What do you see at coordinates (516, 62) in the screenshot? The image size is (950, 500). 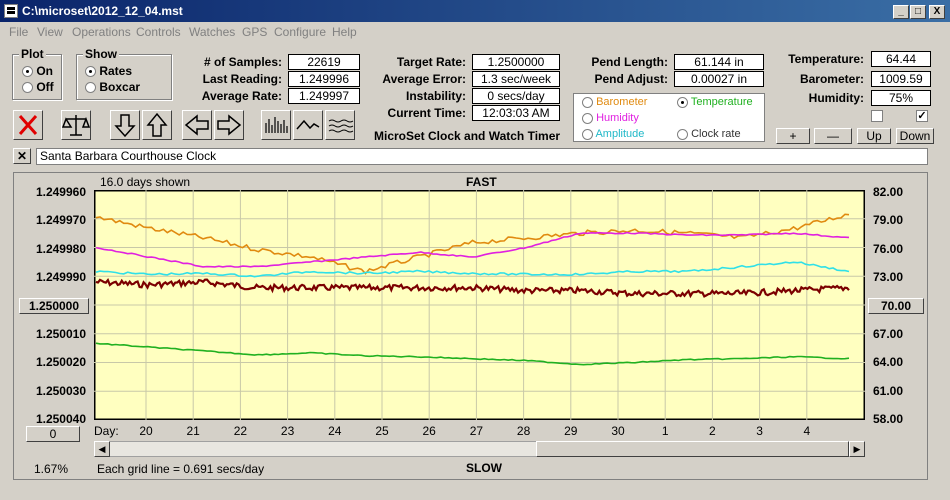 I see `target-rate-field: 1.2500000` at bounding box center [516, 62].